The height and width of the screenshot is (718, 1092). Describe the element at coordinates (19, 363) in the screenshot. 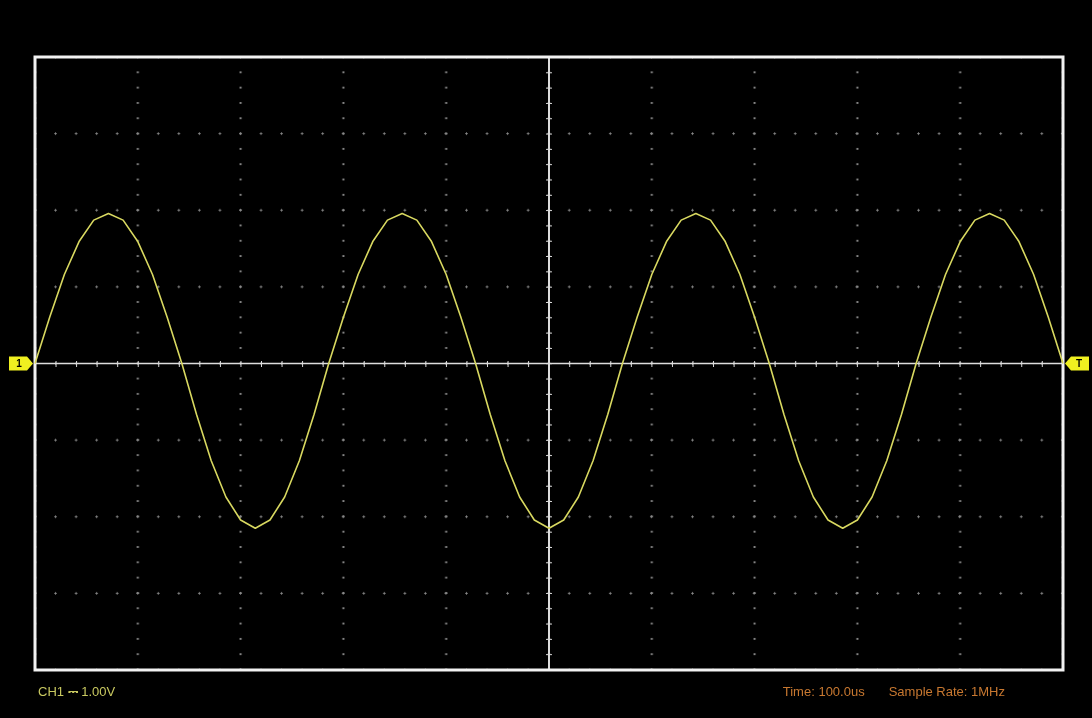

I see `text: 1` at that location.